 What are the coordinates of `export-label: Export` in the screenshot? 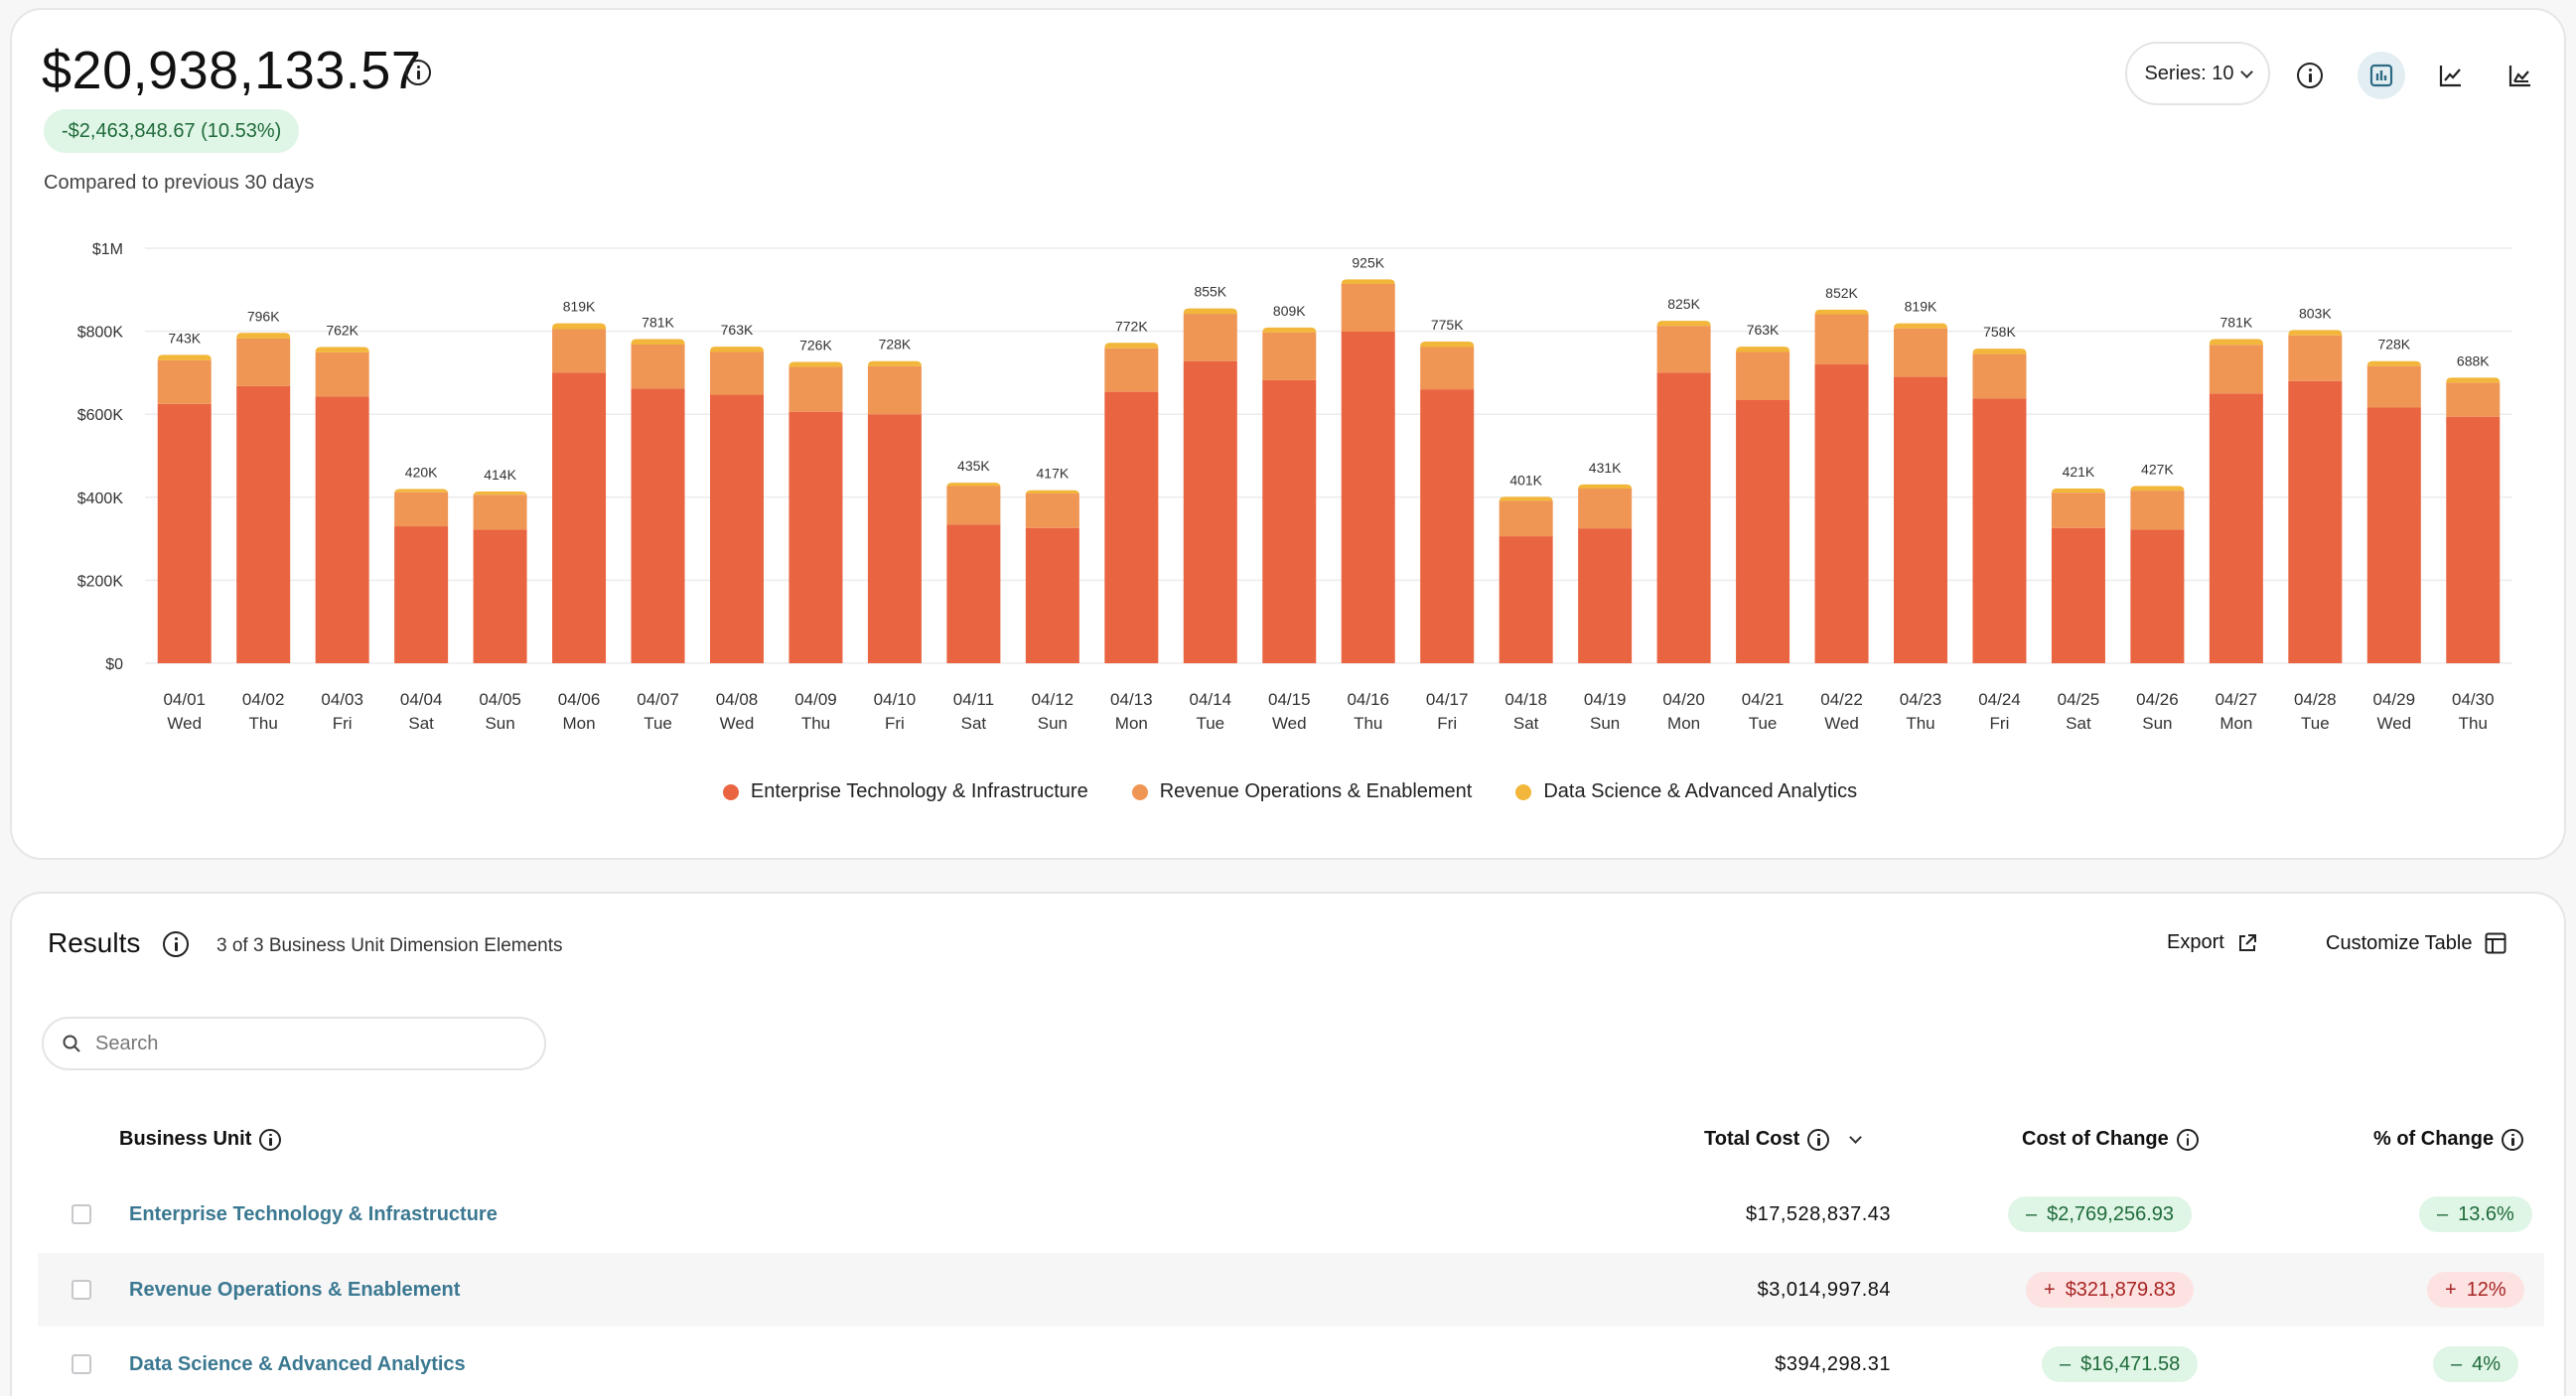 It's located at (2195, 942).